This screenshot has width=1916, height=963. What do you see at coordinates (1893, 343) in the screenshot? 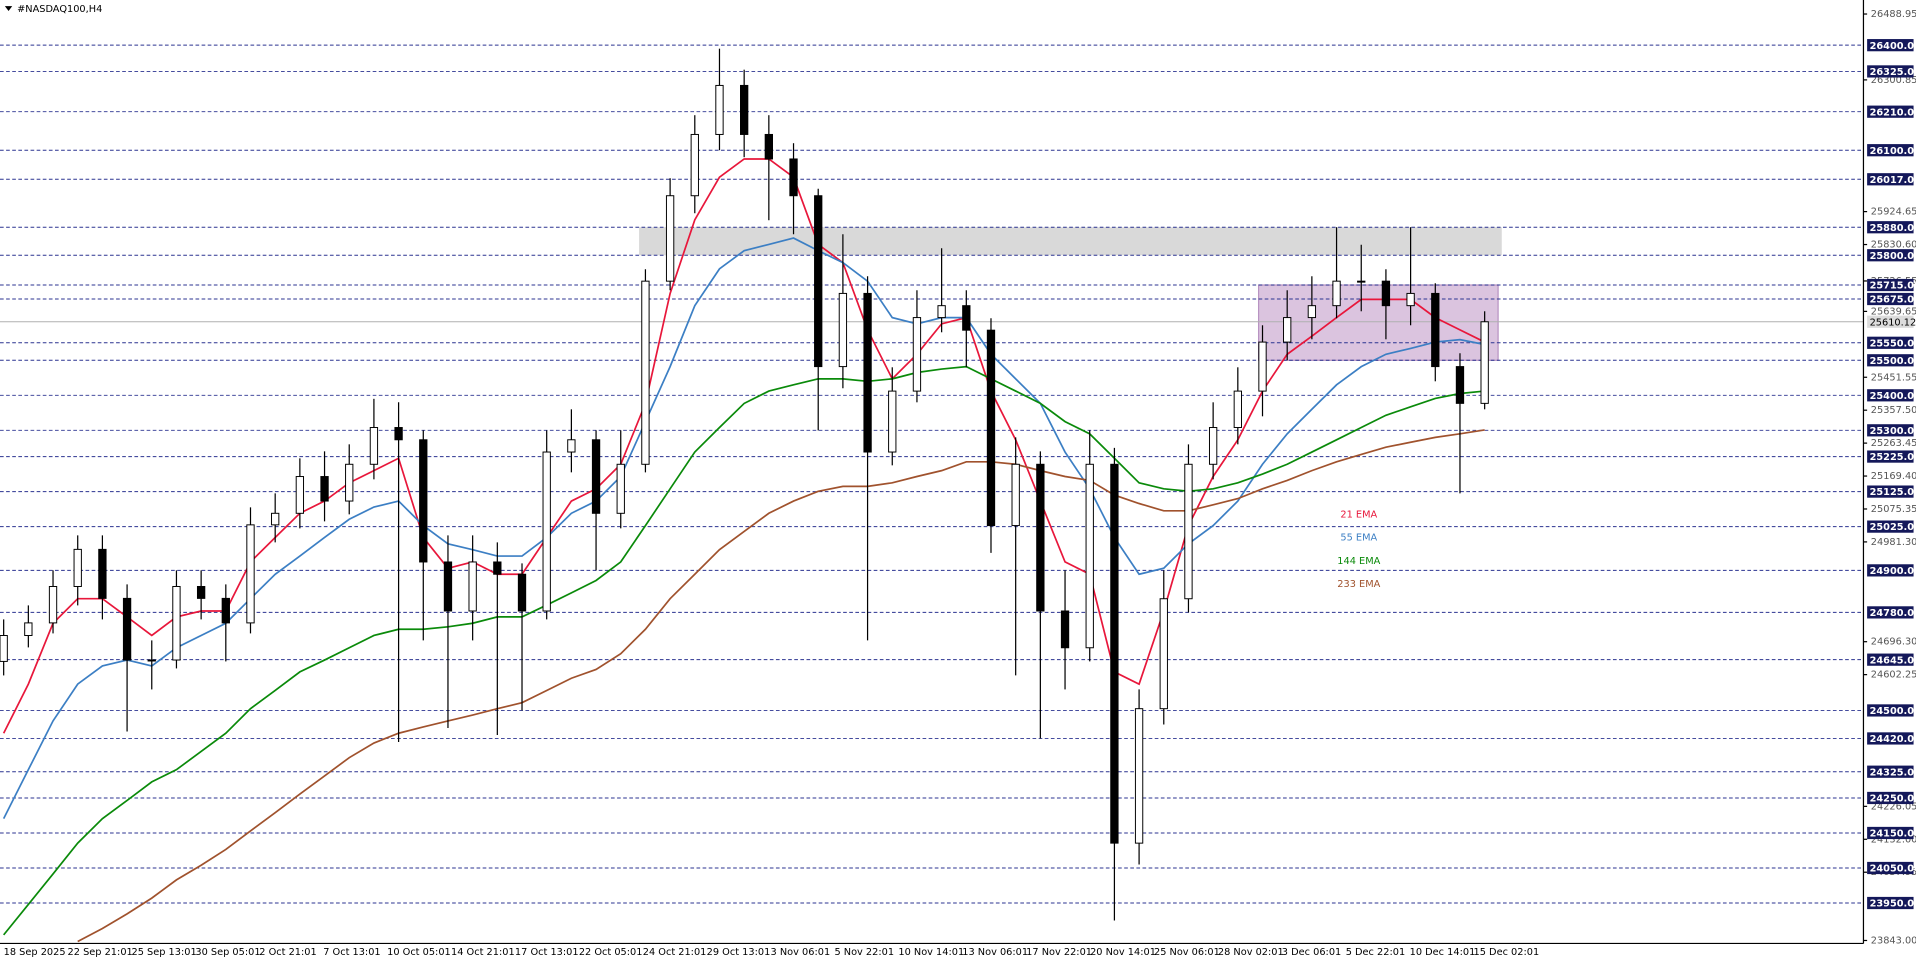
I see `level-label: 25550.00` at bounding box center [1893, 343].